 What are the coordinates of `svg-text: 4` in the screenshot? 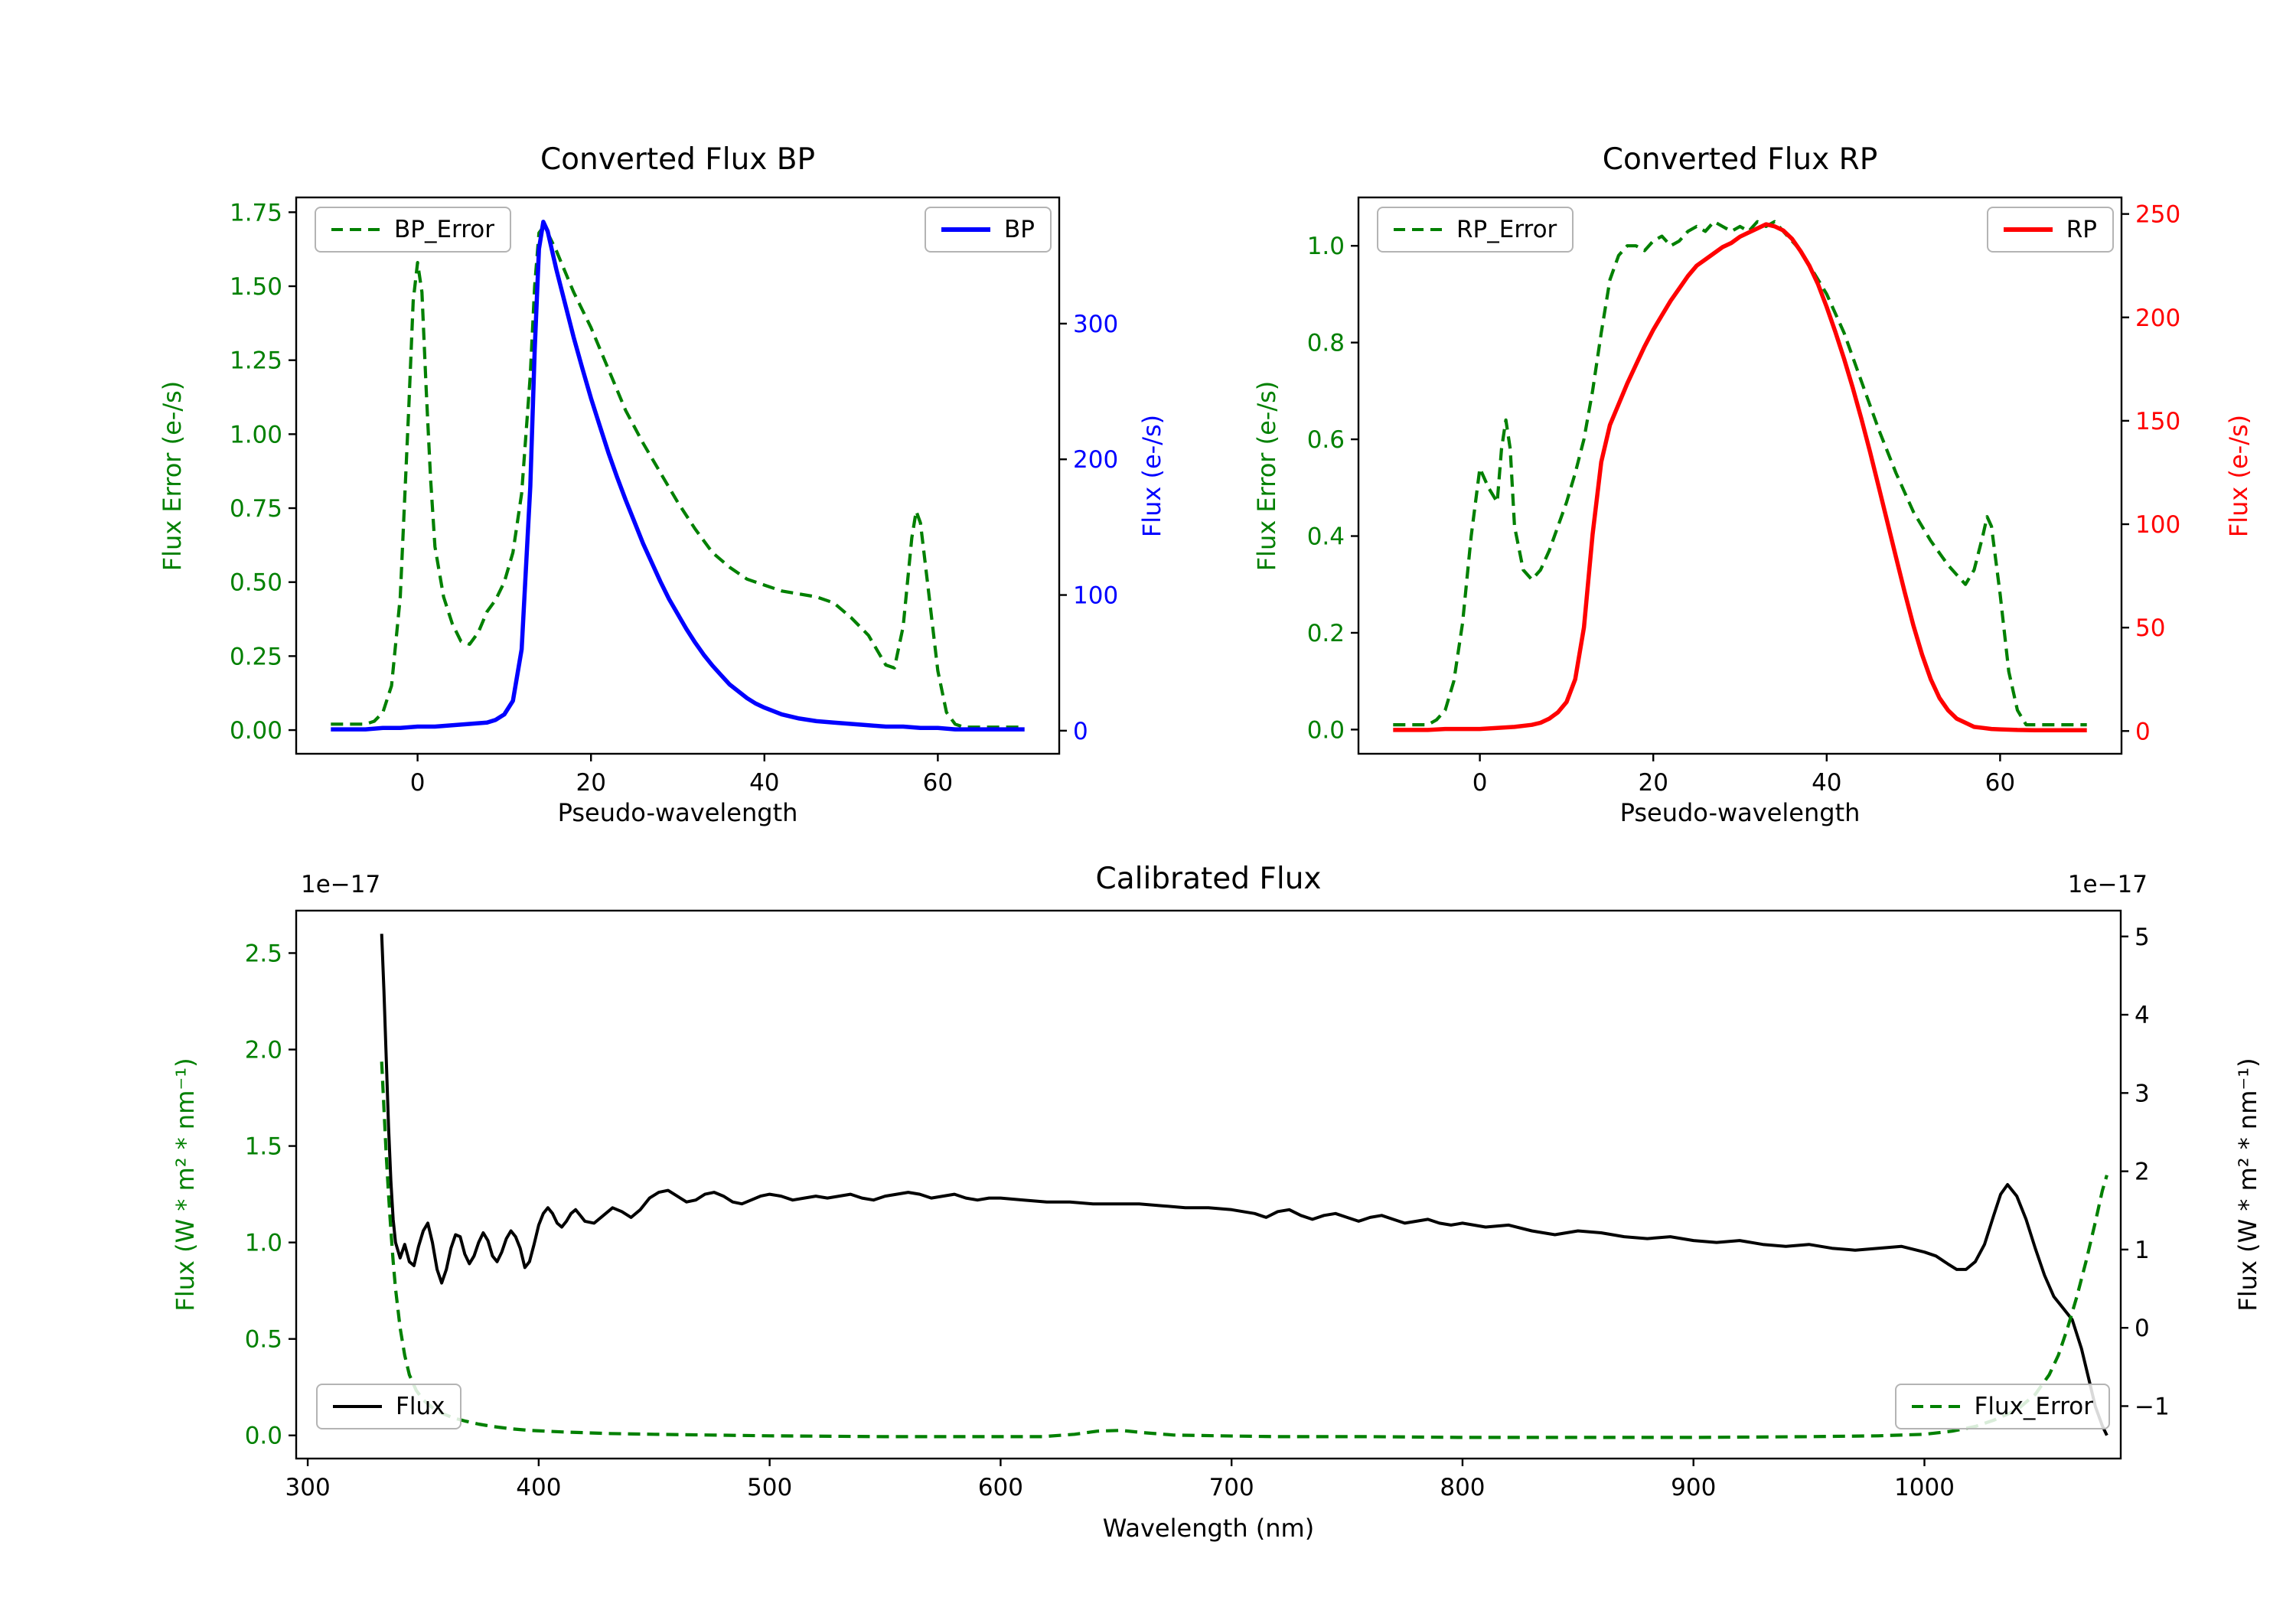 It's located at (2142, 1015).